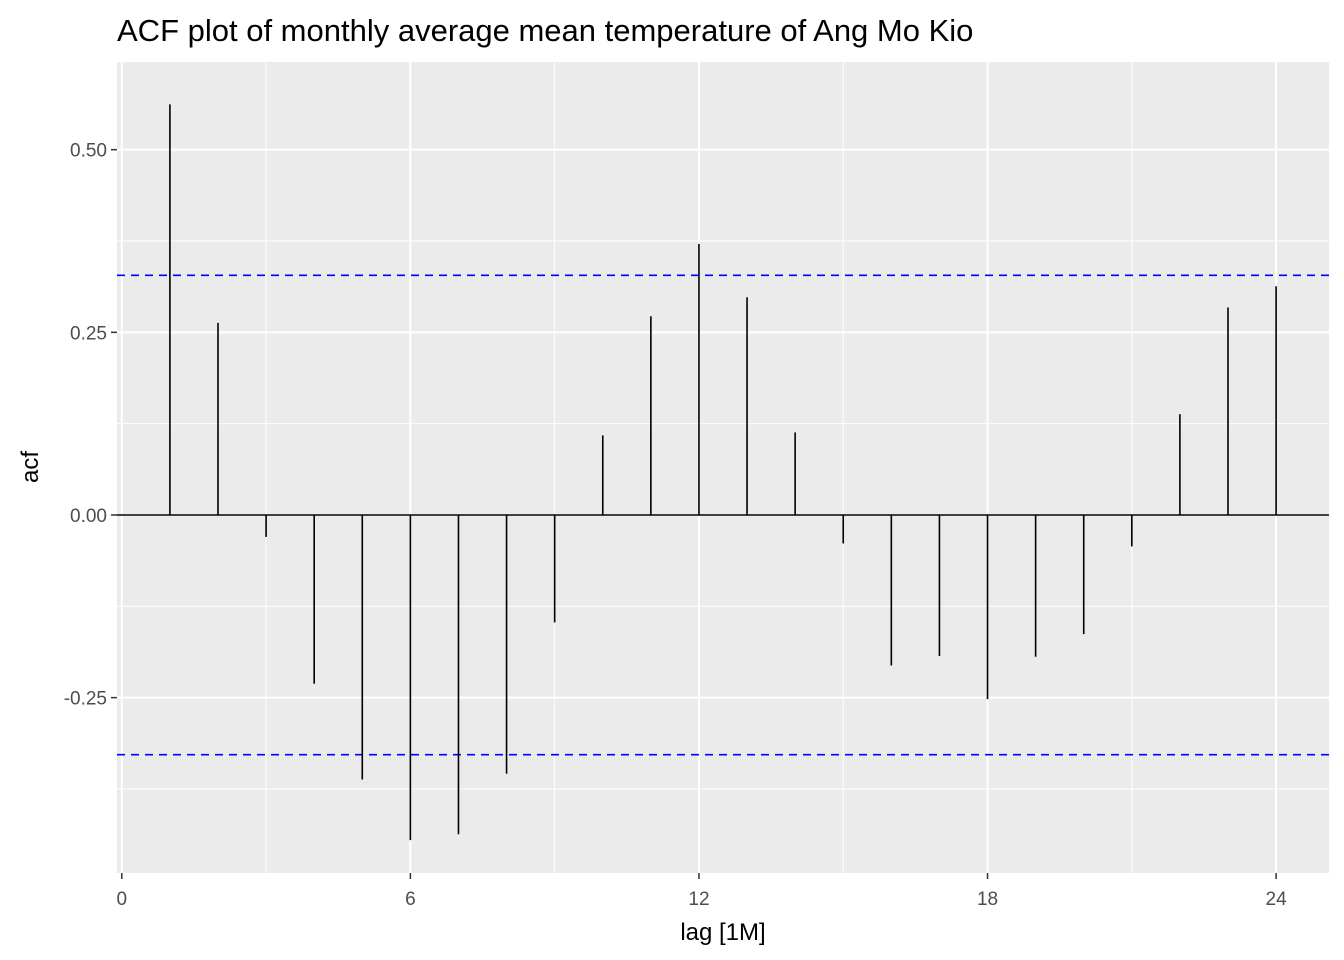  I want to click on x-axis: 0 6 12 18 24, so click(702, 891).